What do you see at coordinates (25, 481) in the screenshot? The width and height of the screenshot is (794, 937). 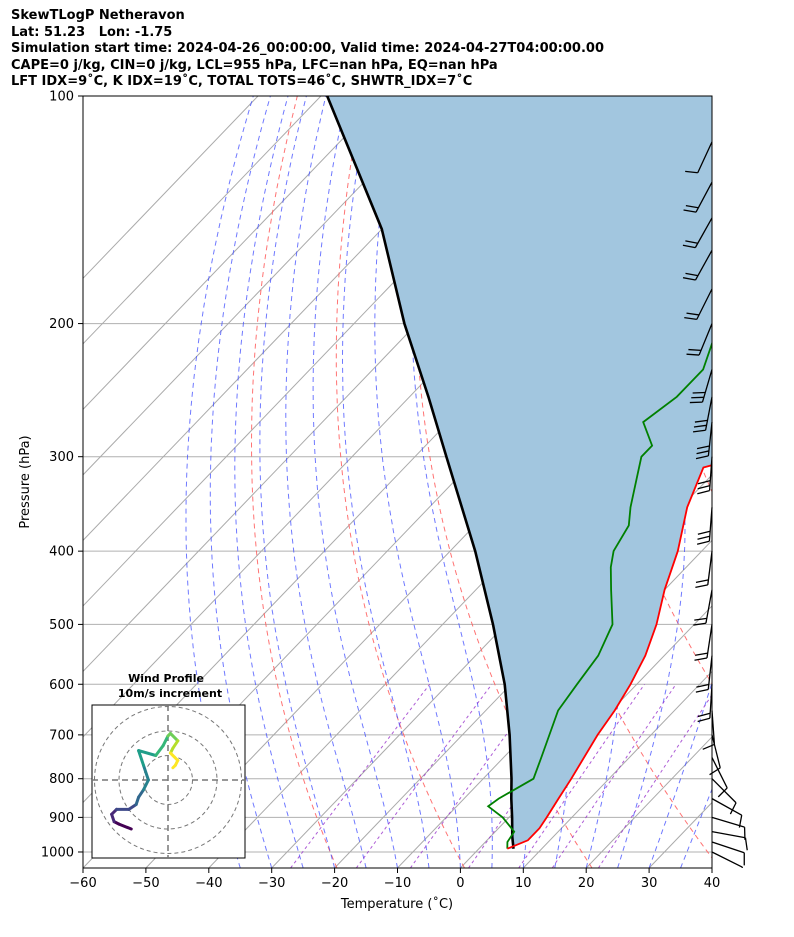 I see `y-axis-label: Pressure (hPa)` at bounding box center [25, 481].